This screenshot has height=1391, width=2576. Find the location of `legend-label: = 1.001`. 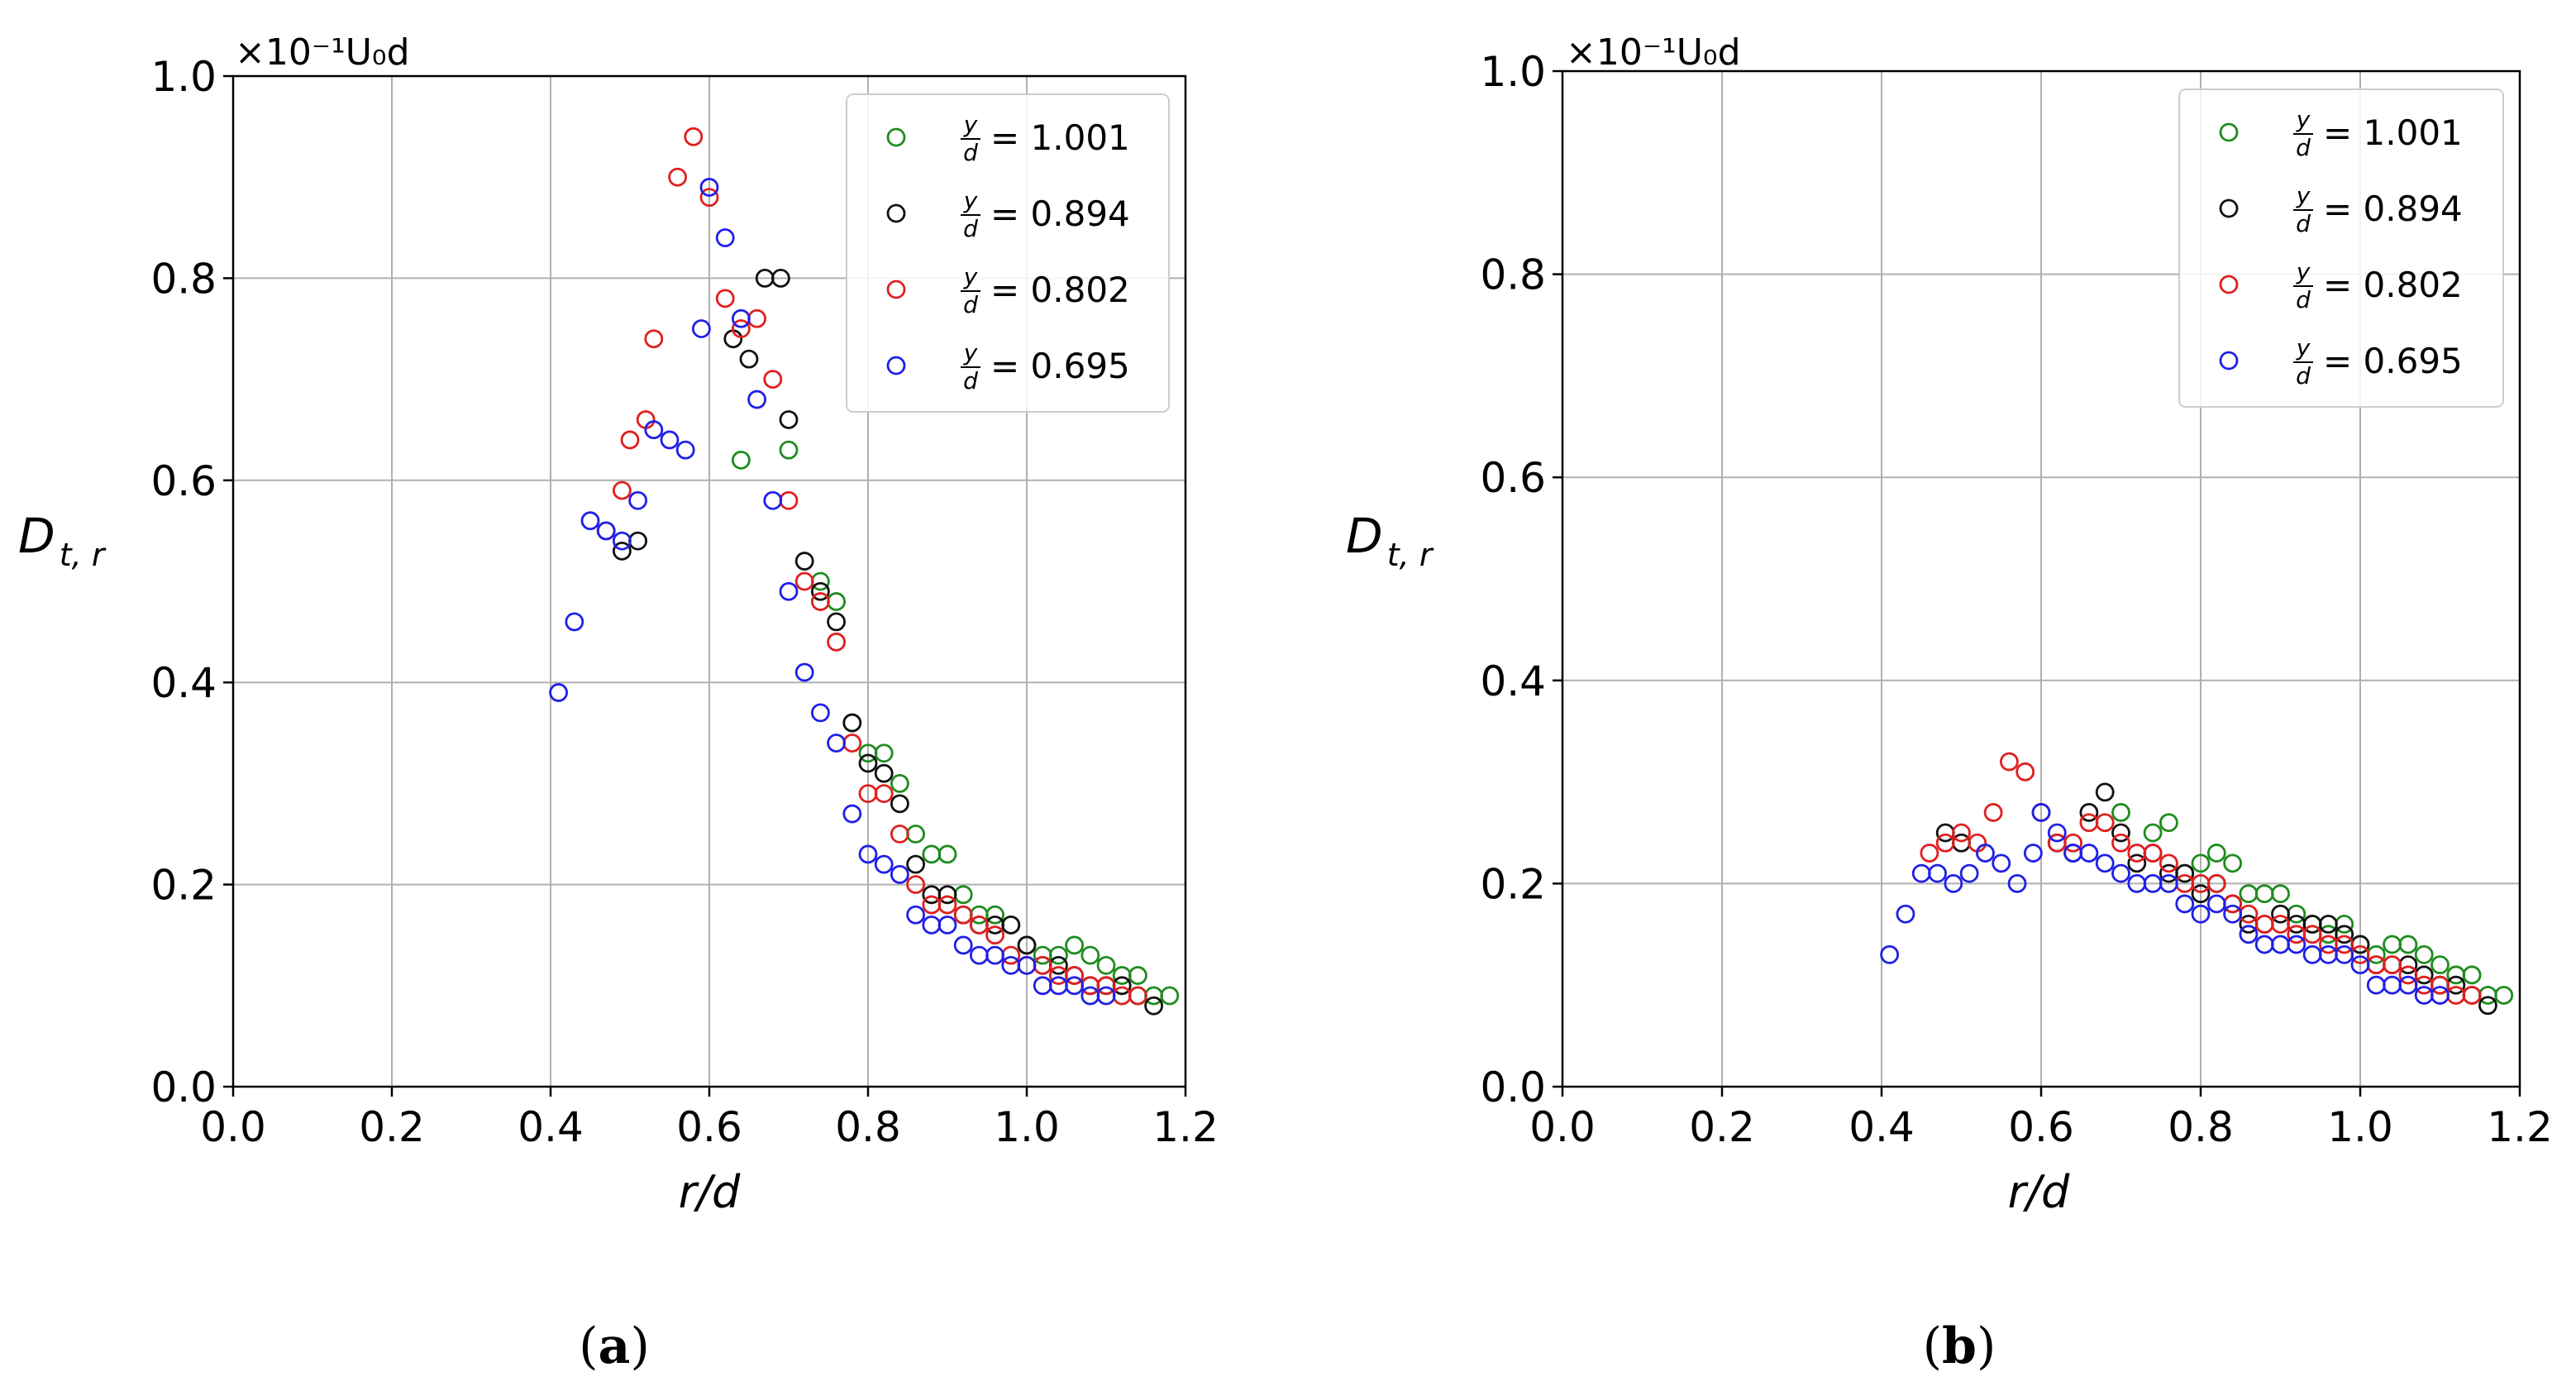

legend-label: = 1.001 is located at coordinates (2393, 132).